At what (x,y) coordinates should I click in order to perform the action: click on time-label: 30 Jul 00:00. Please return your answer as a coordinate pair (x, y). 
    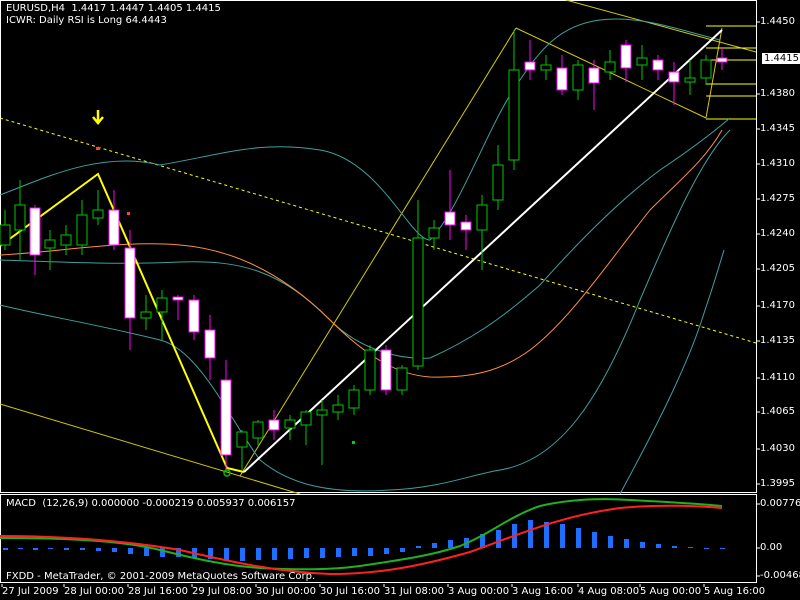
    Looking at the image, I should click on (286, 591).